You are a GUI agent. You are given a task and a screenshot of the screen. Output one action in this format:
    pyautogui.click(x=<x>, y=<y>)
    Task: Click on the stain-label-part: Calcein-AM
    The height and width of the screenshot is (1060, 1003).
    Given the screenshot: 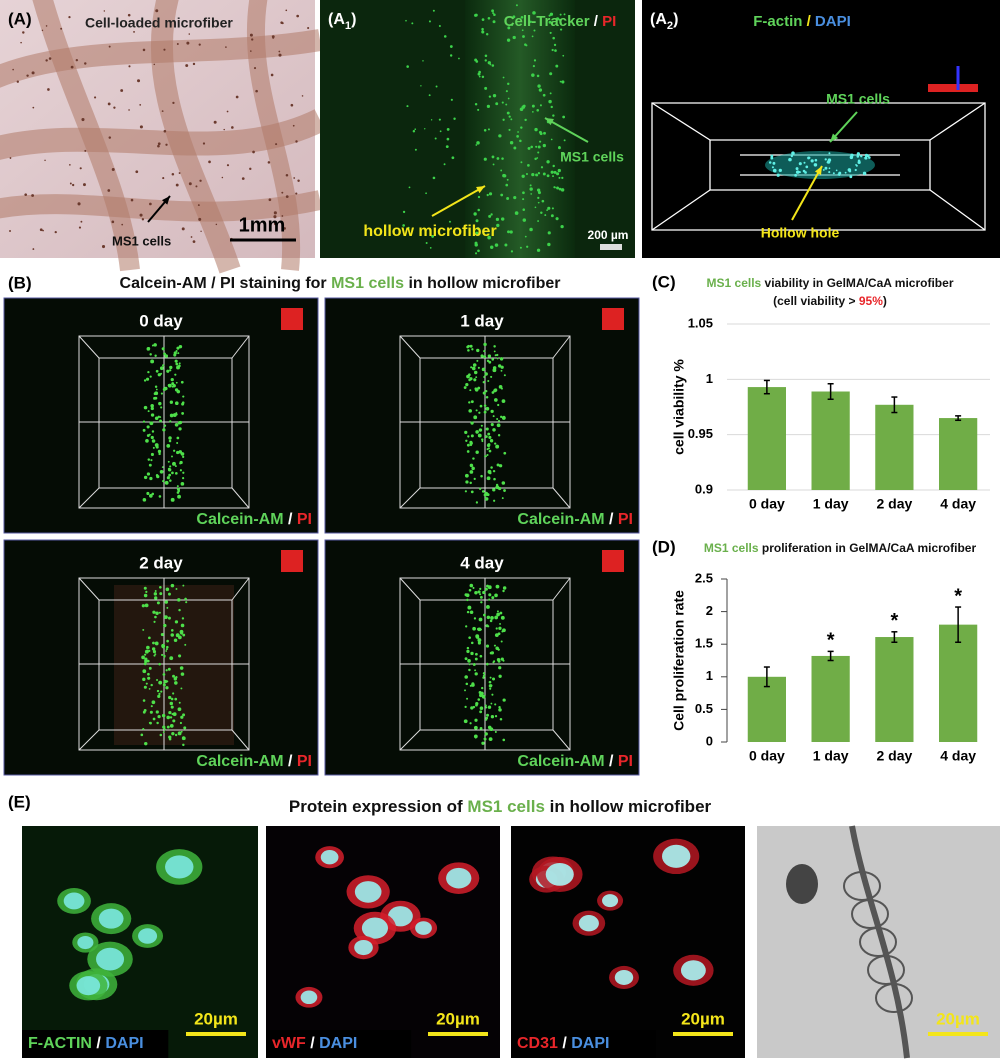 What is the action you would take?
    pyautogui.click(x=239, y=519)
    